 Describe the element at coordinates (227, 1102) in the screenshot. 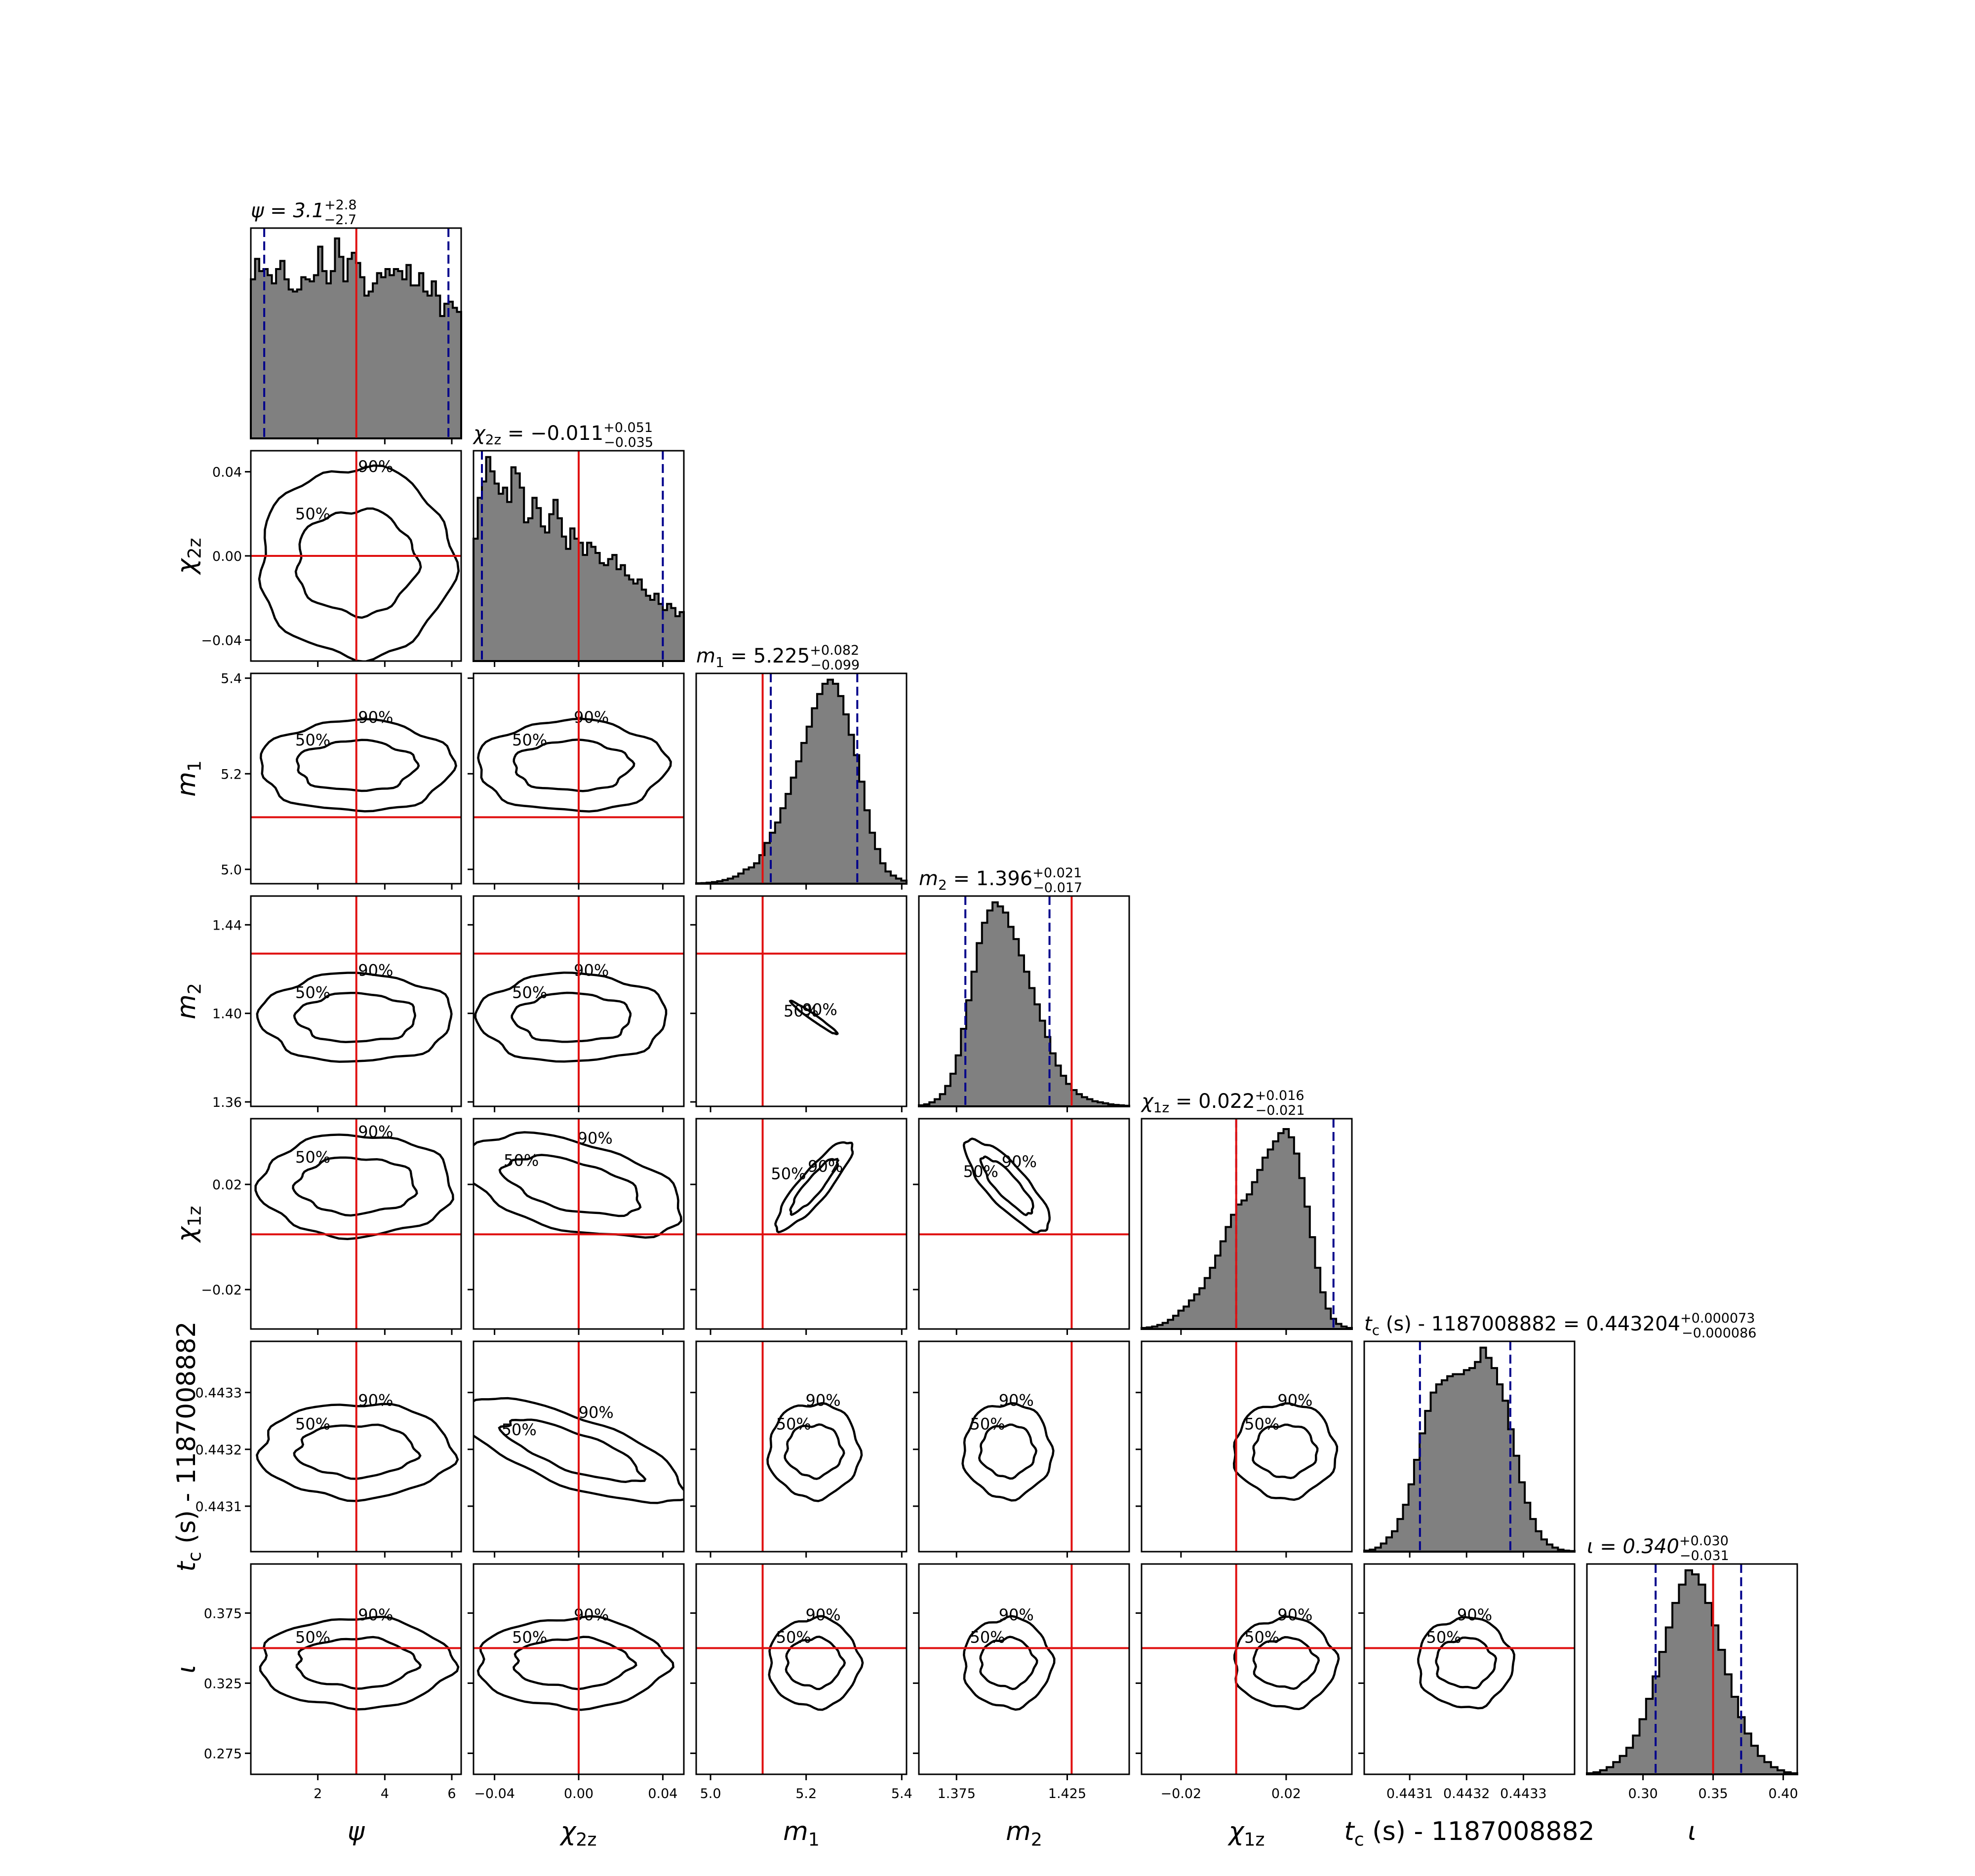

I see `y-tick-label: 1.36` at that location.